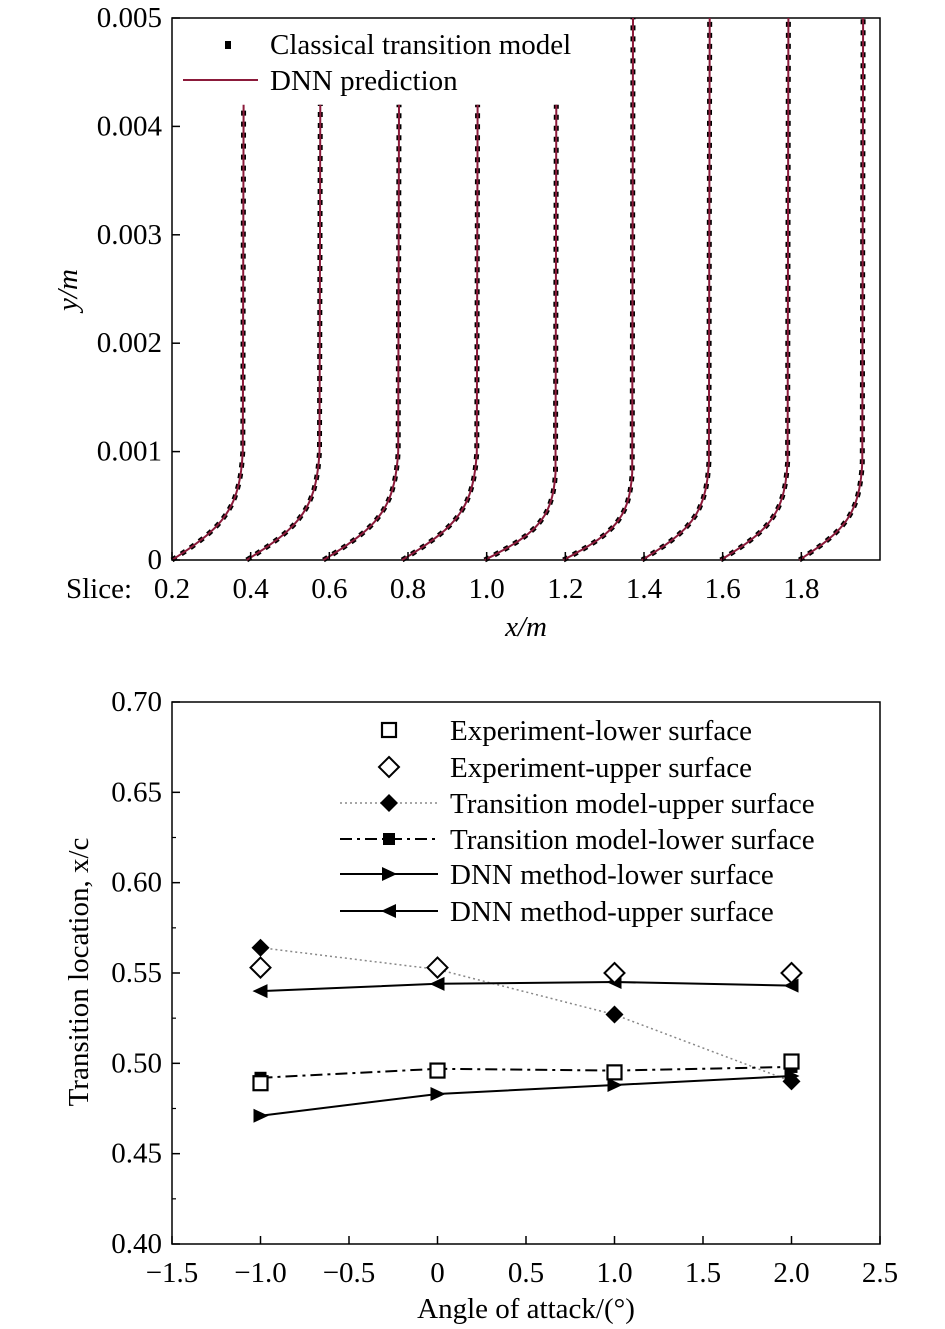 Image resolution: width=945 pixels, height=1329 pixels. Describe the element at coordinates (801, 589) in the screenshot. I see `top-x-tick-label: 1.8` at that location.